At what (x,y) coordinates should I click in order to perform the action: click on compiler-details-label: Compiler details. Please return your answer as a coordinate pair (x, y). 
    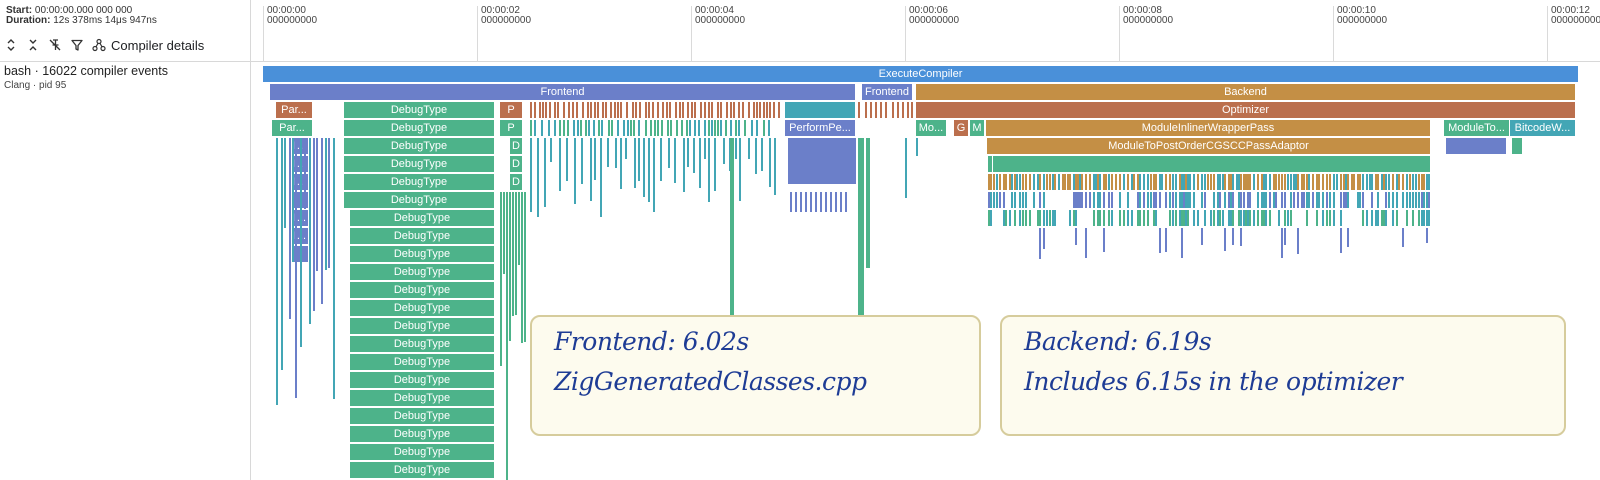
    Looking at the image, I should click on (158, 45).